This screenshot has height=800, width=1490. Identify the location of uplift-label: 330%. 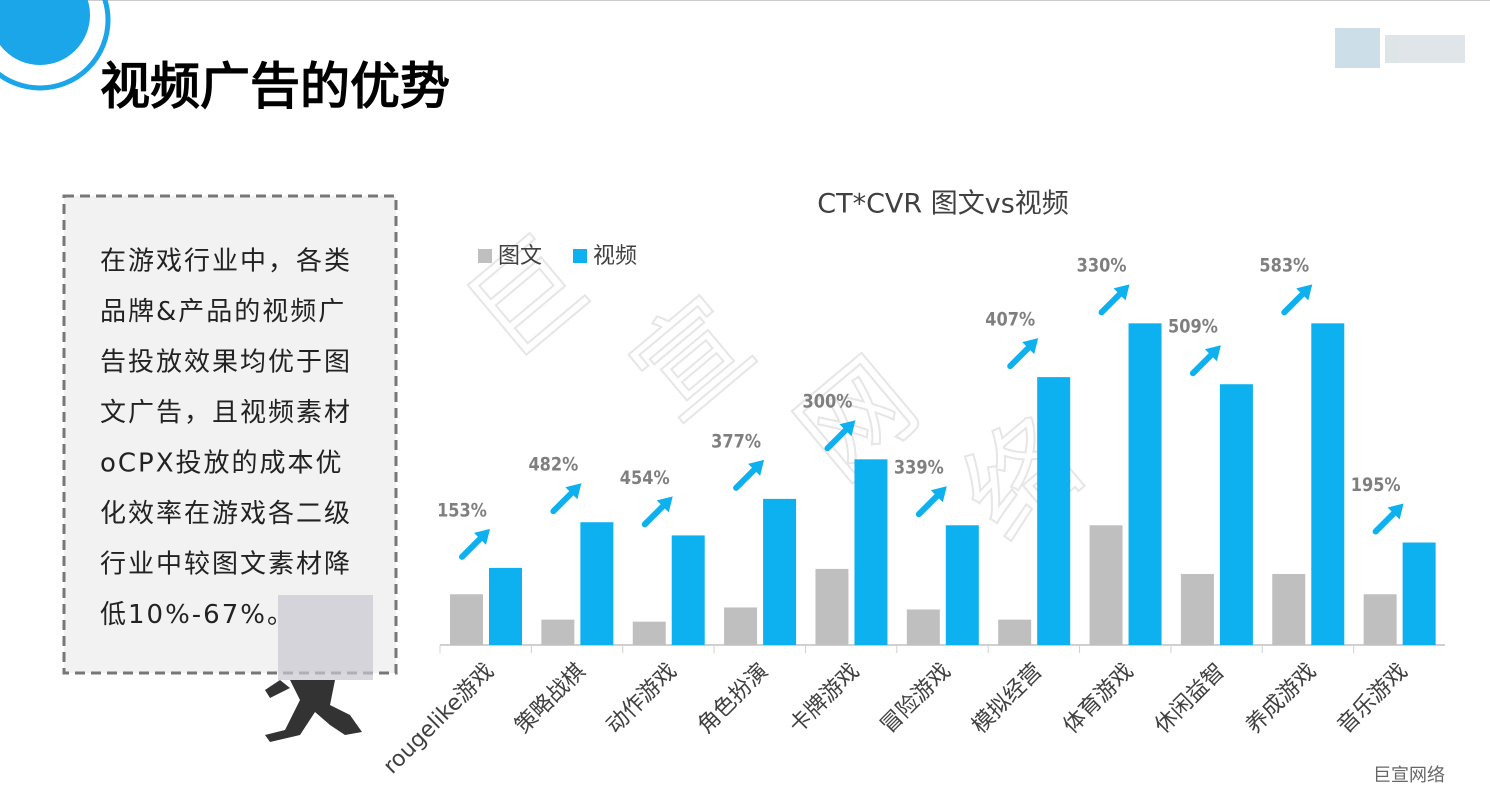
(1102, 267).